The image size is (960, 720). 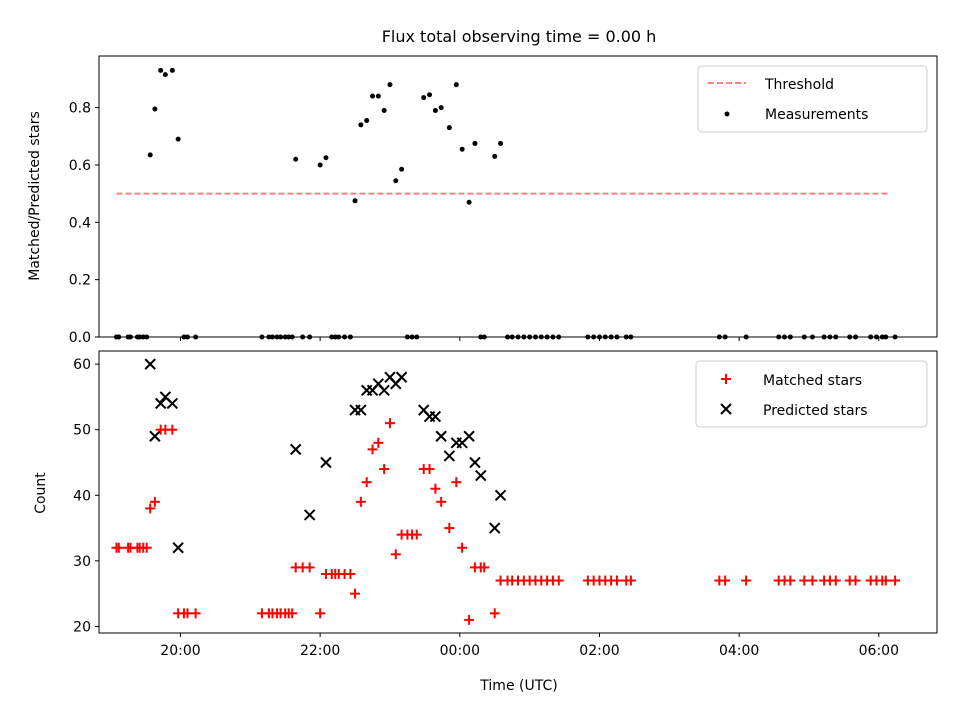 What do you see at coordinates (35, 196) in the screenshot?
I see `top-y-axis-label: Matched/Predicted stars` at bounding box center [35, 196].